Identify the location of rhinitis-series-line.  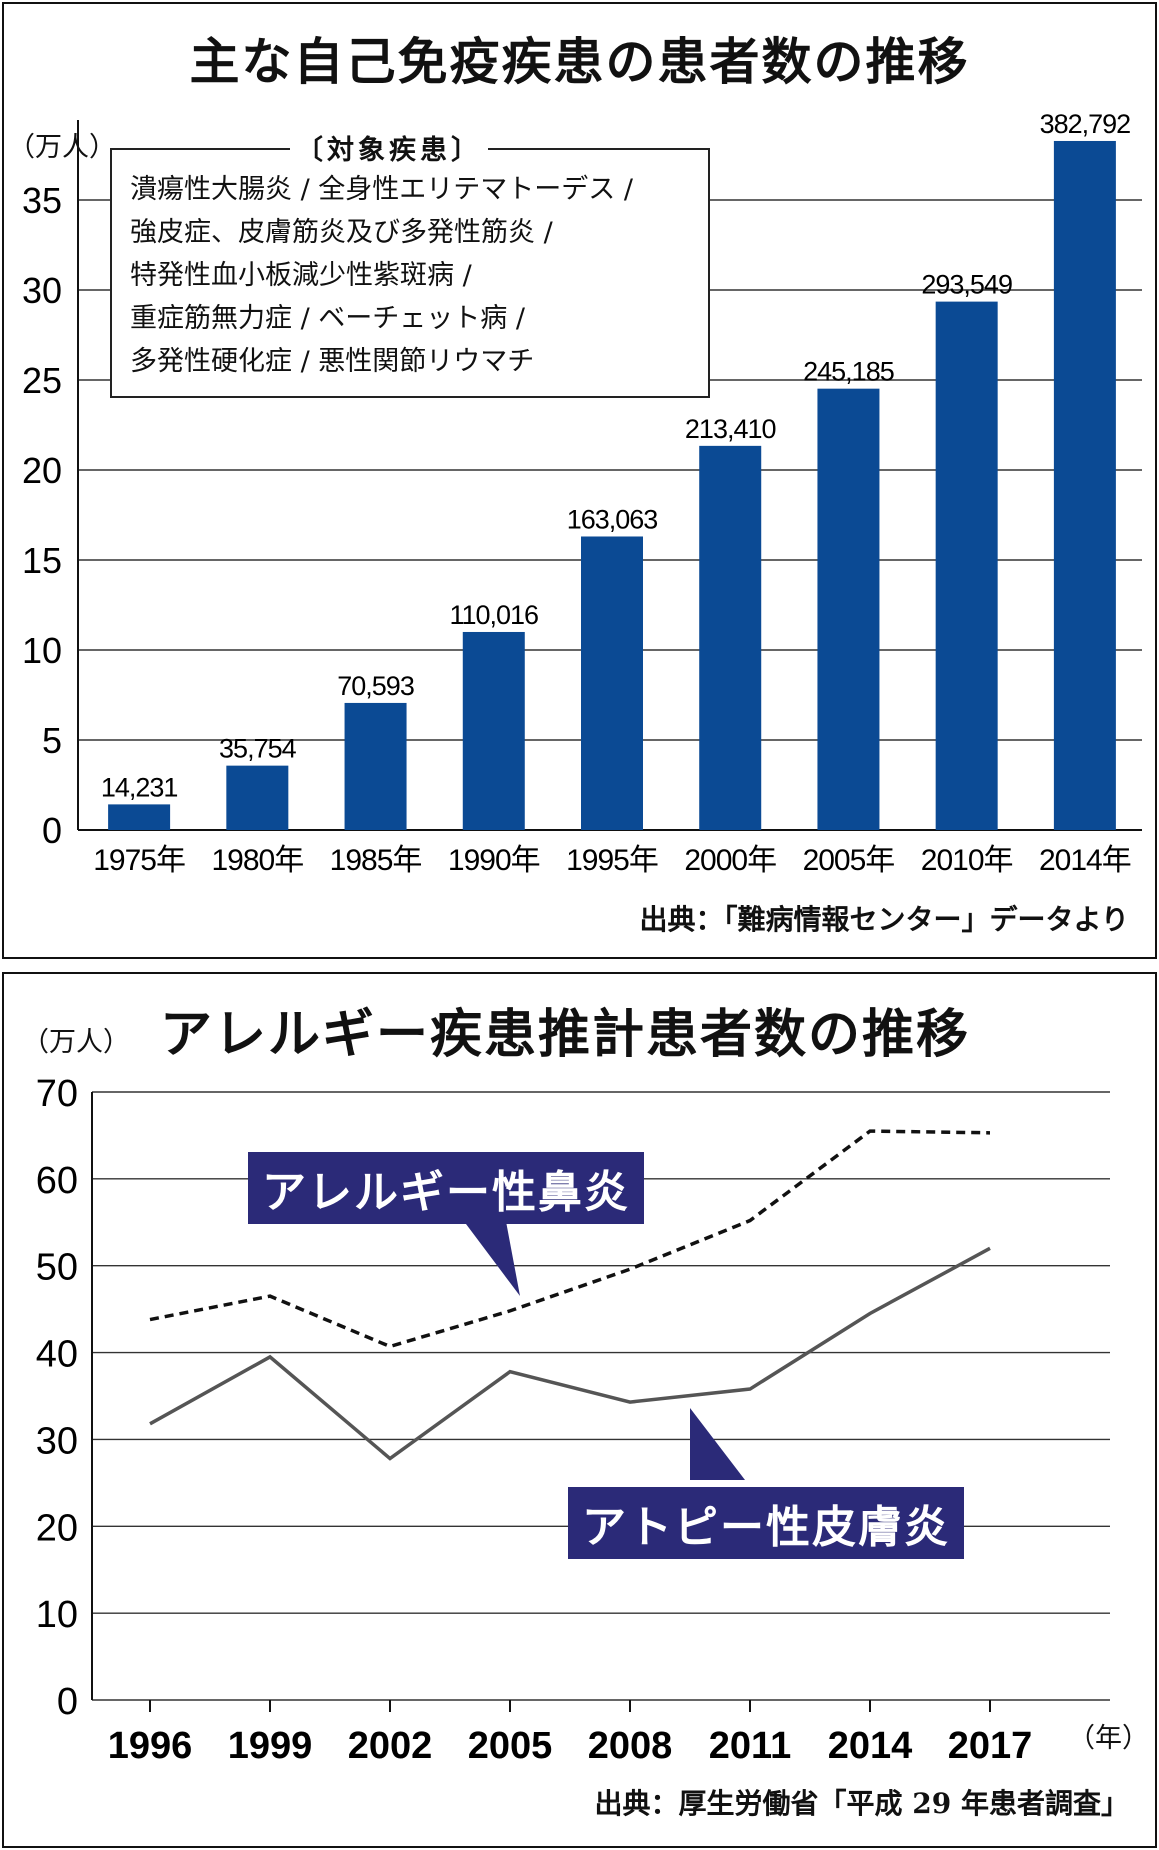
(570, 1239).